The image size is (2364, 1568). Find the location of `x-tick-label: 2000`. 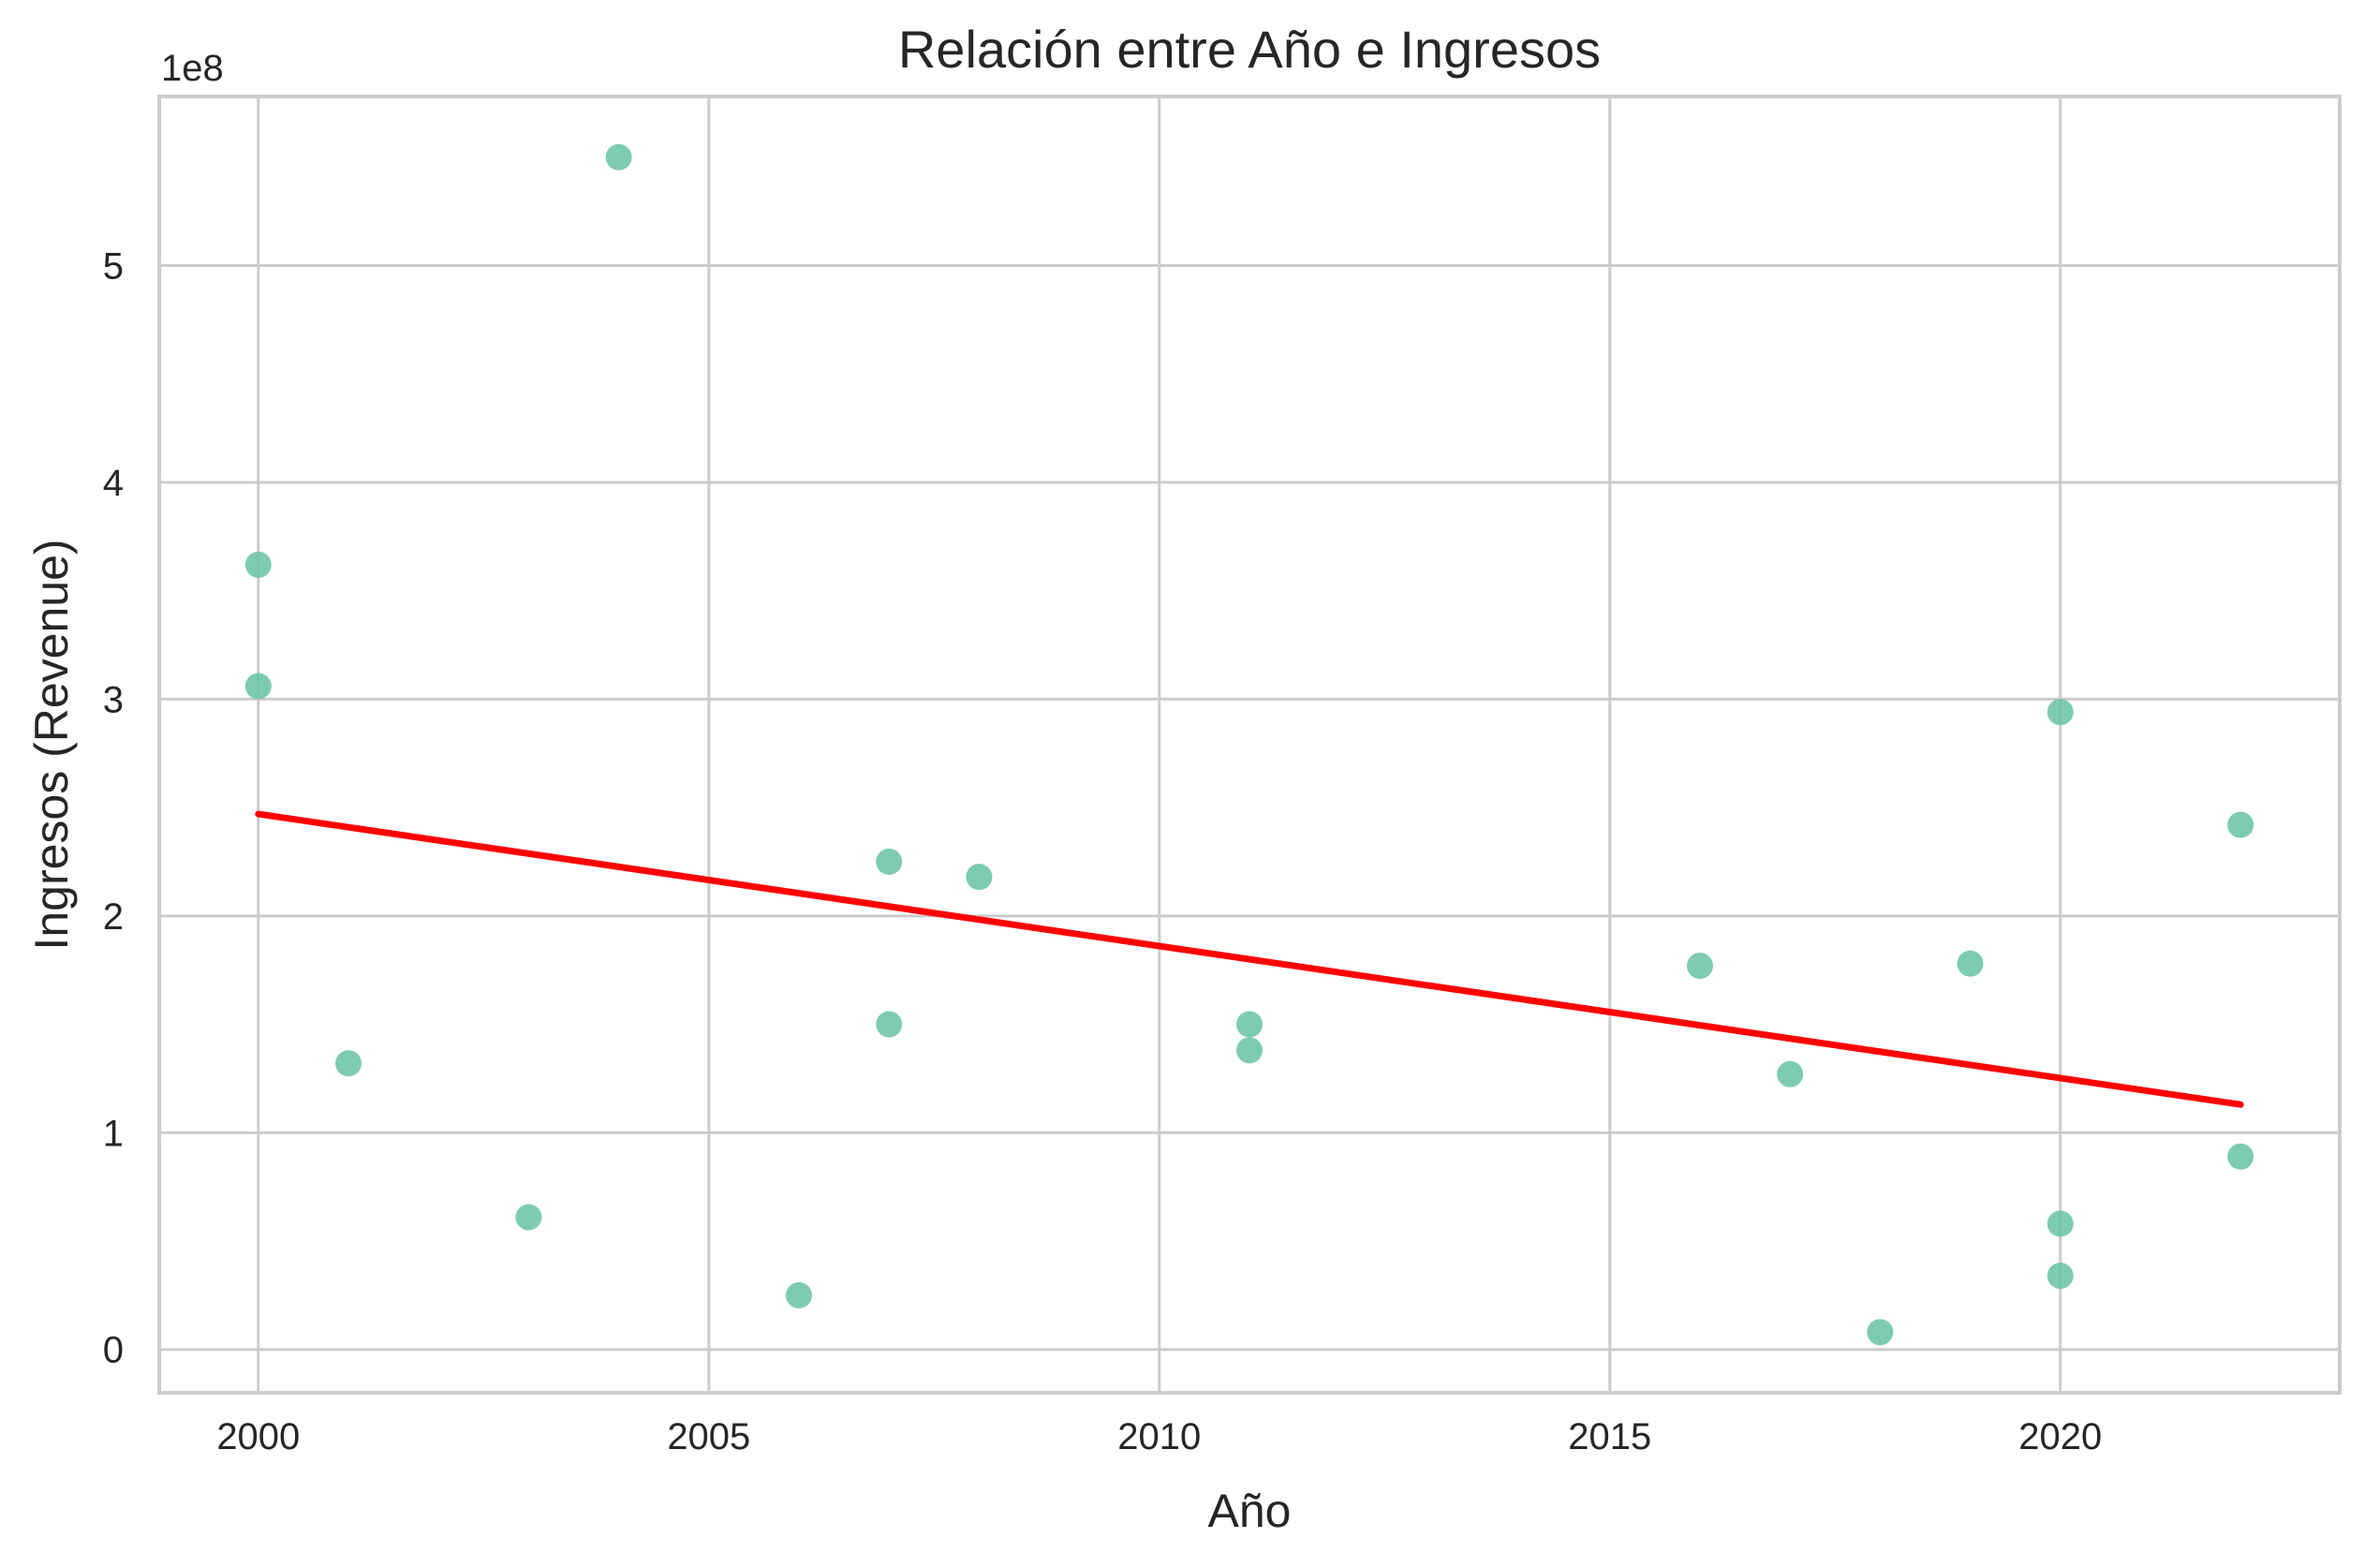

x-tick-label: 2000 is located at coordinates (258, 1436).